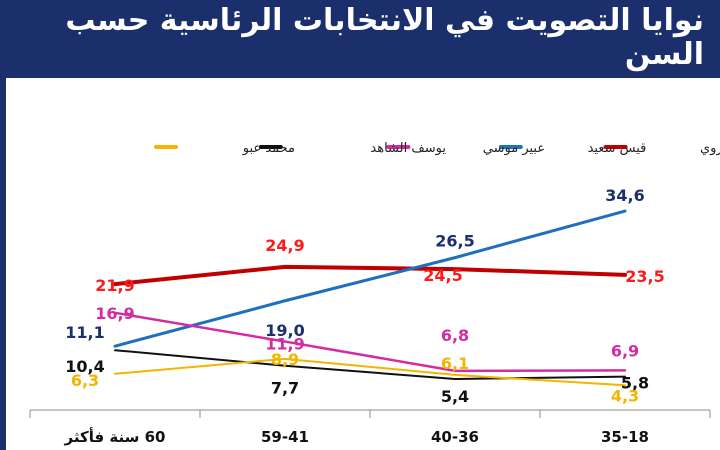 The width and height of the screenshot is (720, 450). Describe the element at coordinates (85, 380) in the screenshot. I see `data-label: 6,3` at that location.